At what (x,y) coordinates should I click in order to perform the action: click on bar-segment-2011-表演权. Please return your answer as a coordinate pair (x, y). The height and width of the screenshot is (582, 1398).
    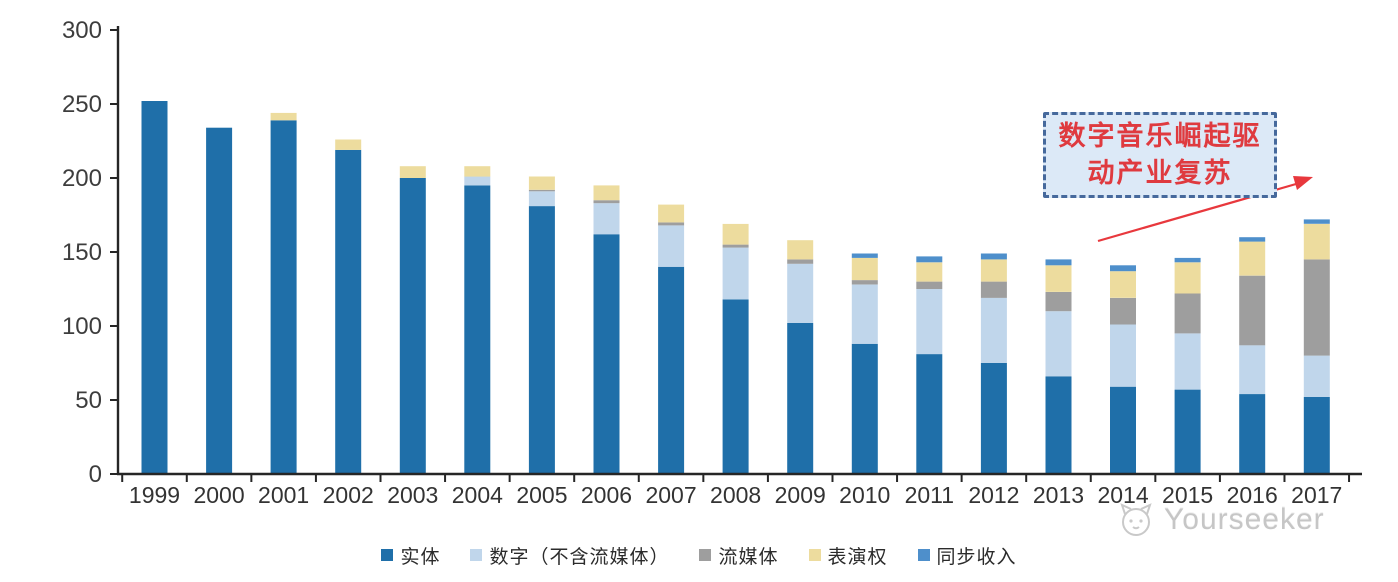
    Looking at the image, I should click on (929, 272).